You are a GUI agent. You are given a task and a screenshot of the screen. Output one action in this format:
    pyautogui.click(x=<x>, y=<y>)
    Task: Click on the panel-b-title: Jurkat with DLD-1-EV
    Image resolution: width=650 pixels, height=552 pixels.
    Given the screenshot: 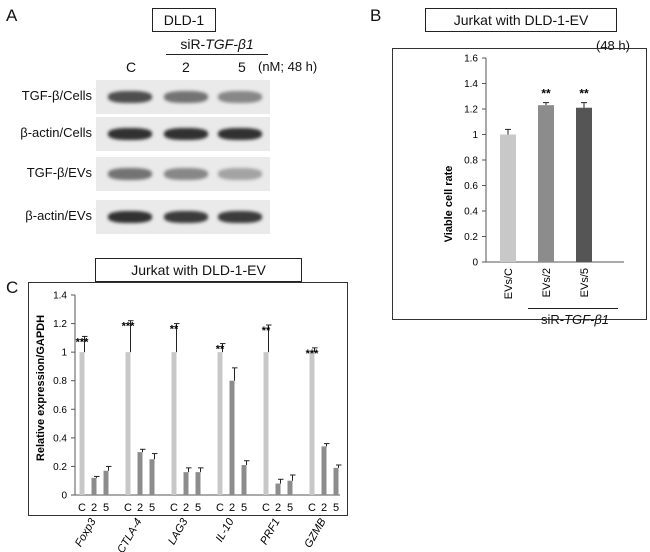 What is the action you would take?
    pyautogui.click(x=521, y=20)
    